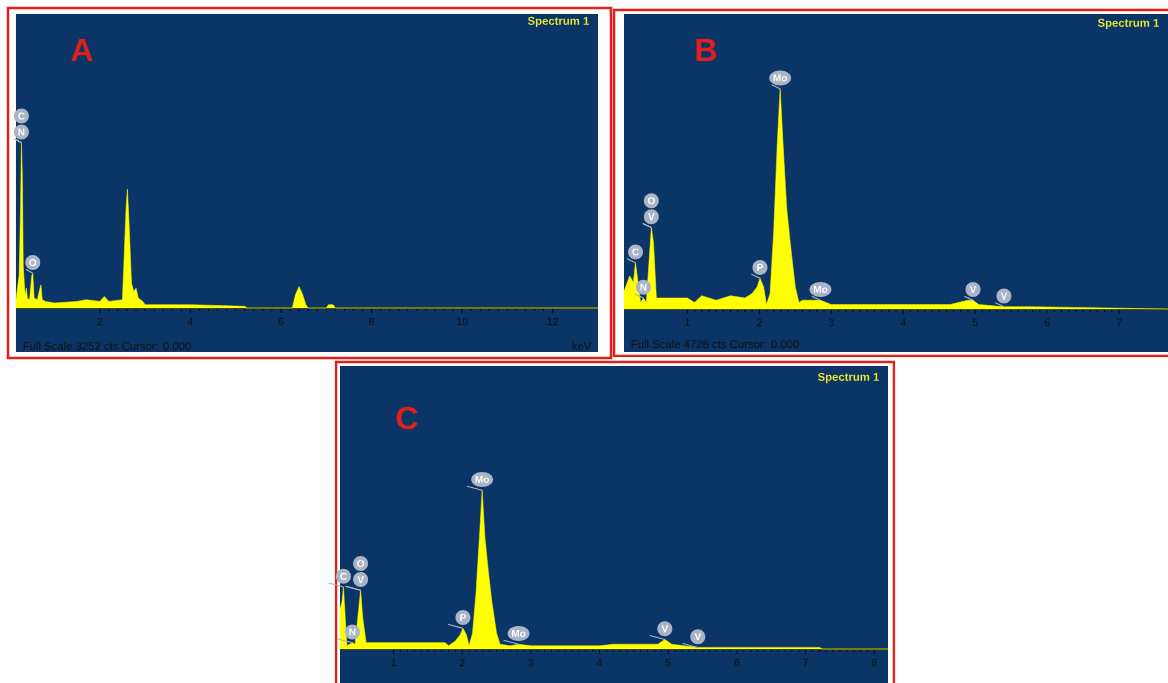  Describe the element at coordinates (107, 346) in the screenshot. I see `text: Full Scale 3252 cts Cursor: 0.000` at that location.